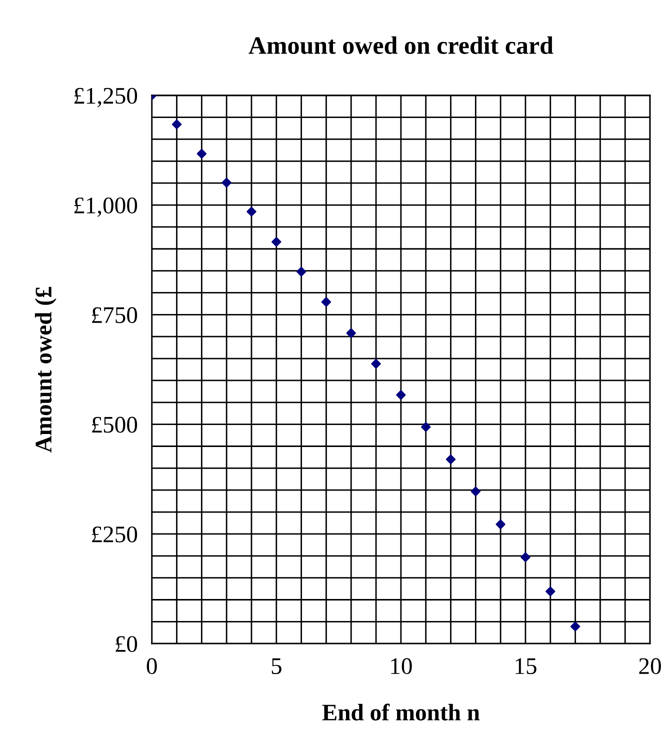 This screenshot has width=666, height=751. Describe the element at coordinates (115, 534) in the screenshot. I see `y-tick-label: £250` at that location.